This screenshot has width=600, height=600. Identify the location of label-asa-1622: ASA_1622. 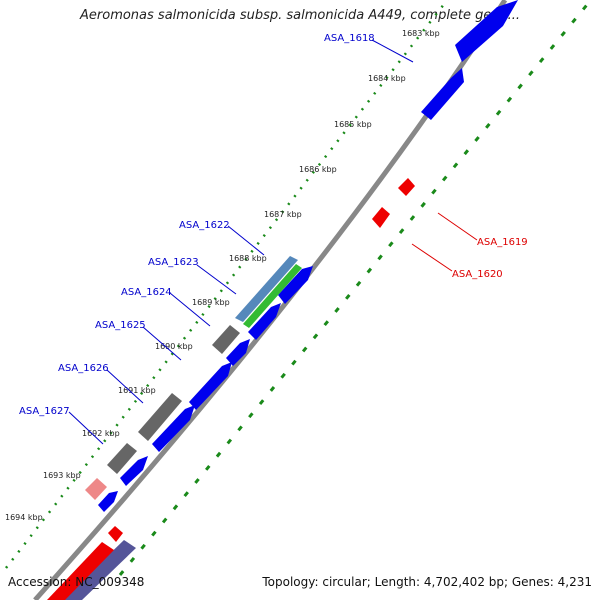
(204, 225).